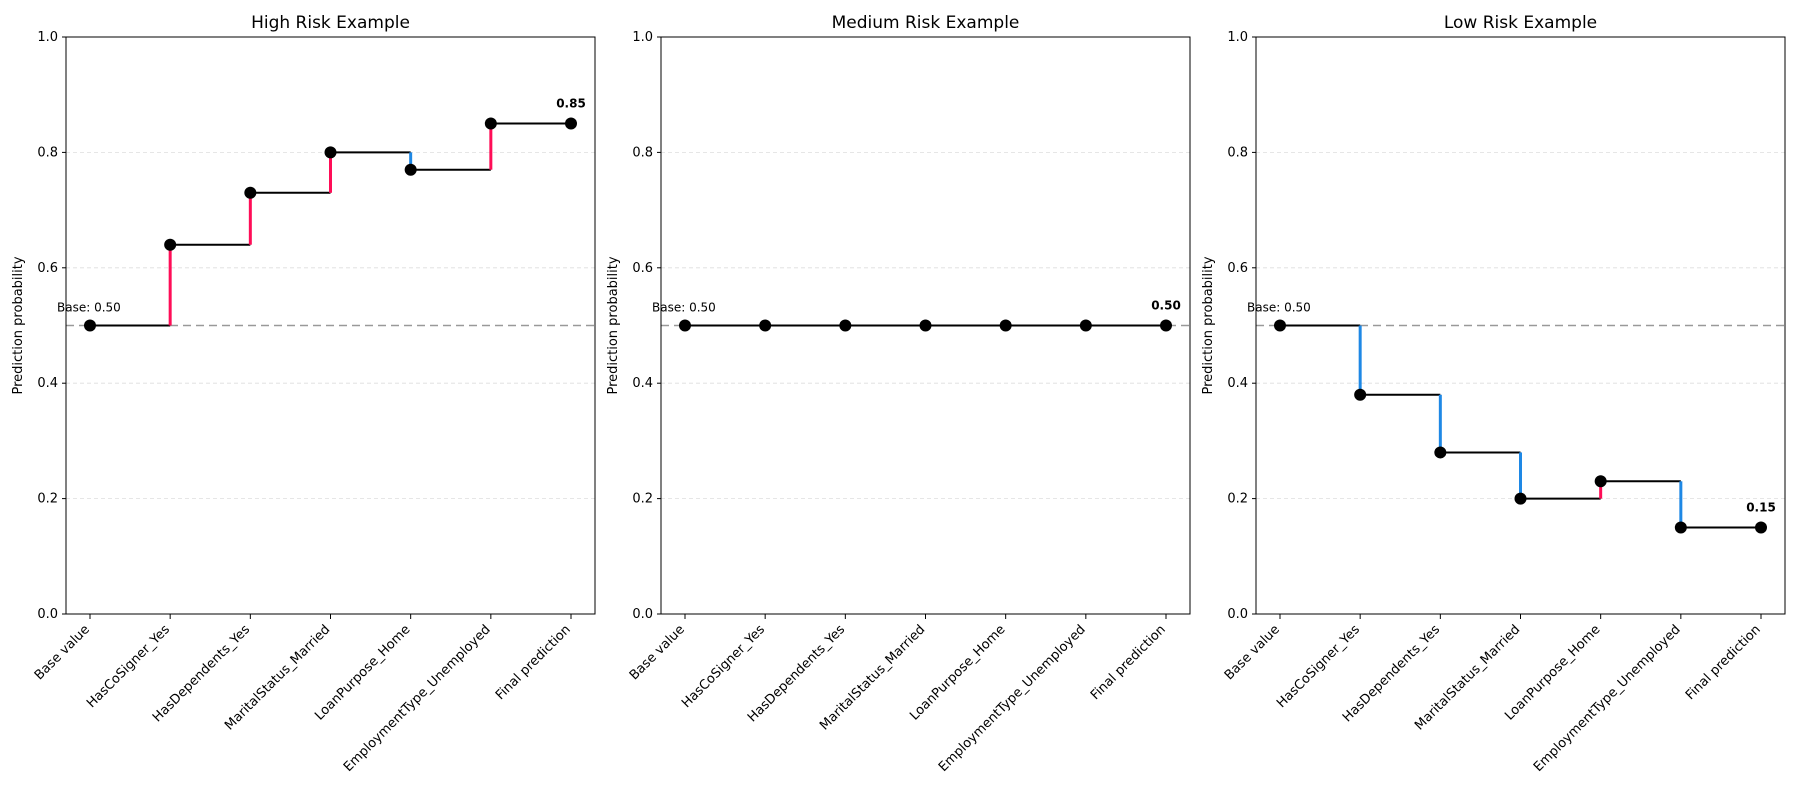 This screenshot has width=1800, height=800. Describe the element at coordinates (1761, 507) in the screenshot. I see `final-value-label: 0.15` at that location.